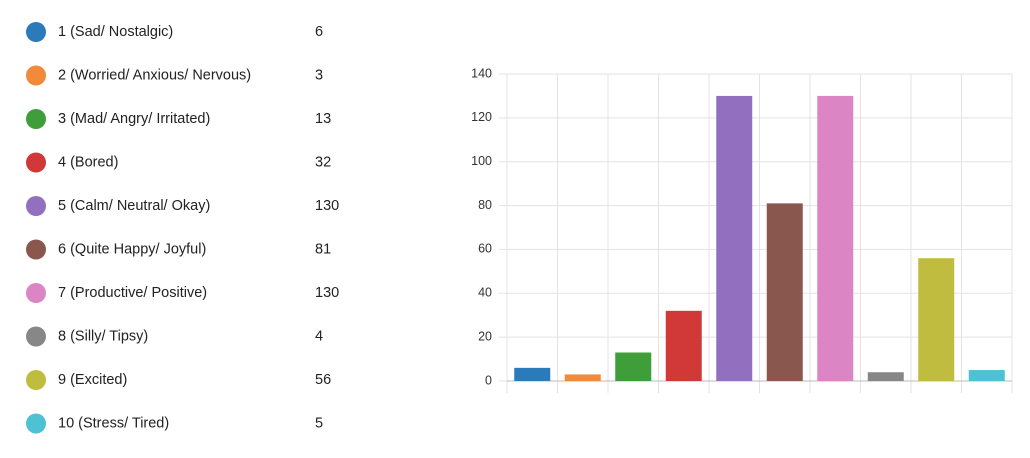 The height and width of the screenshot is (458, 1030). What do you see at coordinates (323, 119) in the screenshot?
I see `legend-value: 13` at bounding box center [323, 119].